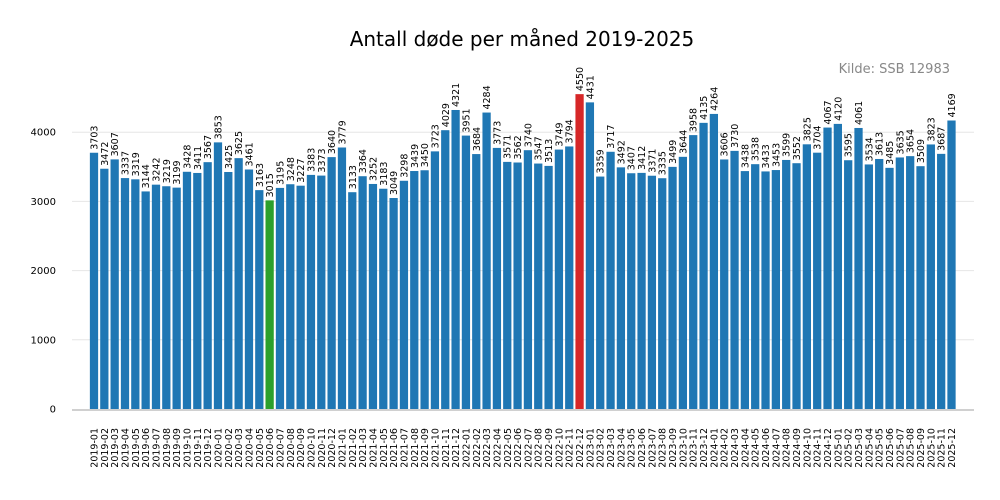  What do you see at coordinates (549, 151) in the screenshot?
I see `bar-value-label: 3513` at bounding box center [549, 151].